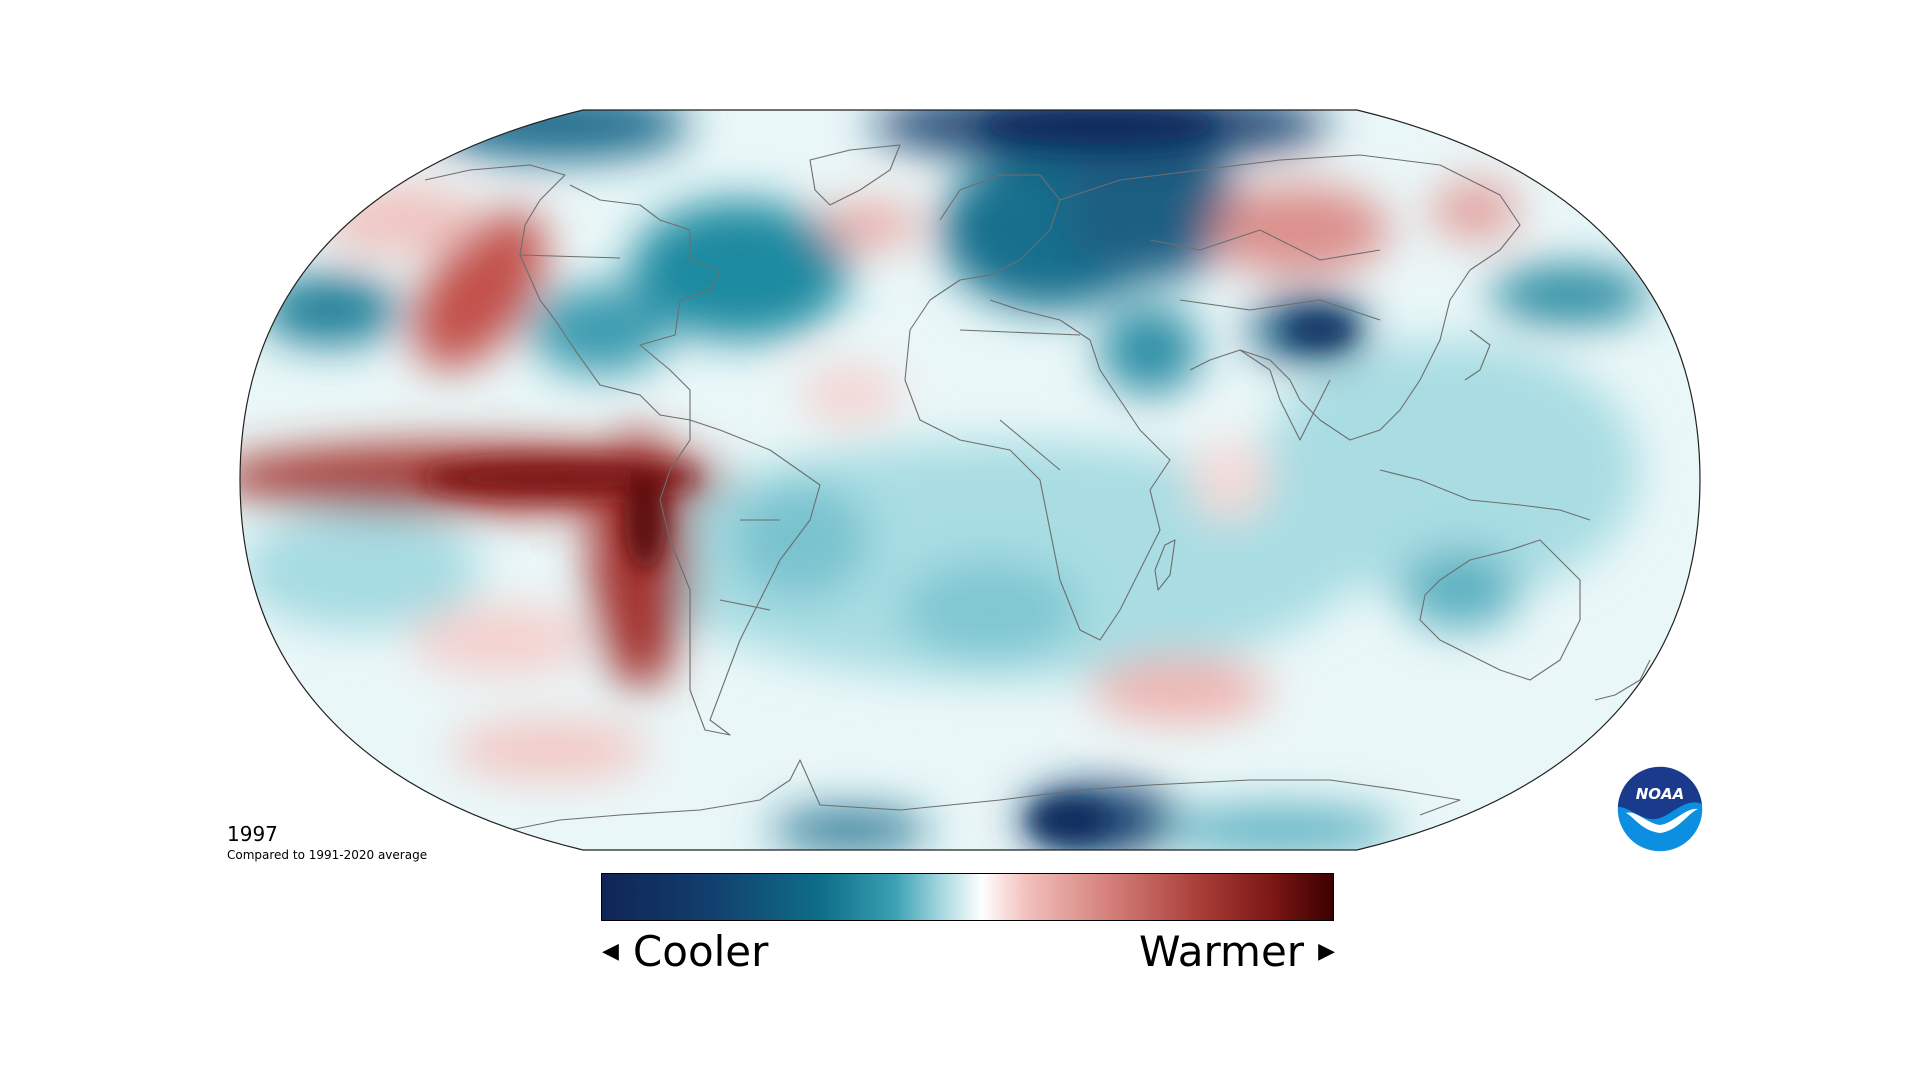 Image resolution: width=1920 pixels, height=1080 pixels. I want to click on india-coast, so click(1285, 395).